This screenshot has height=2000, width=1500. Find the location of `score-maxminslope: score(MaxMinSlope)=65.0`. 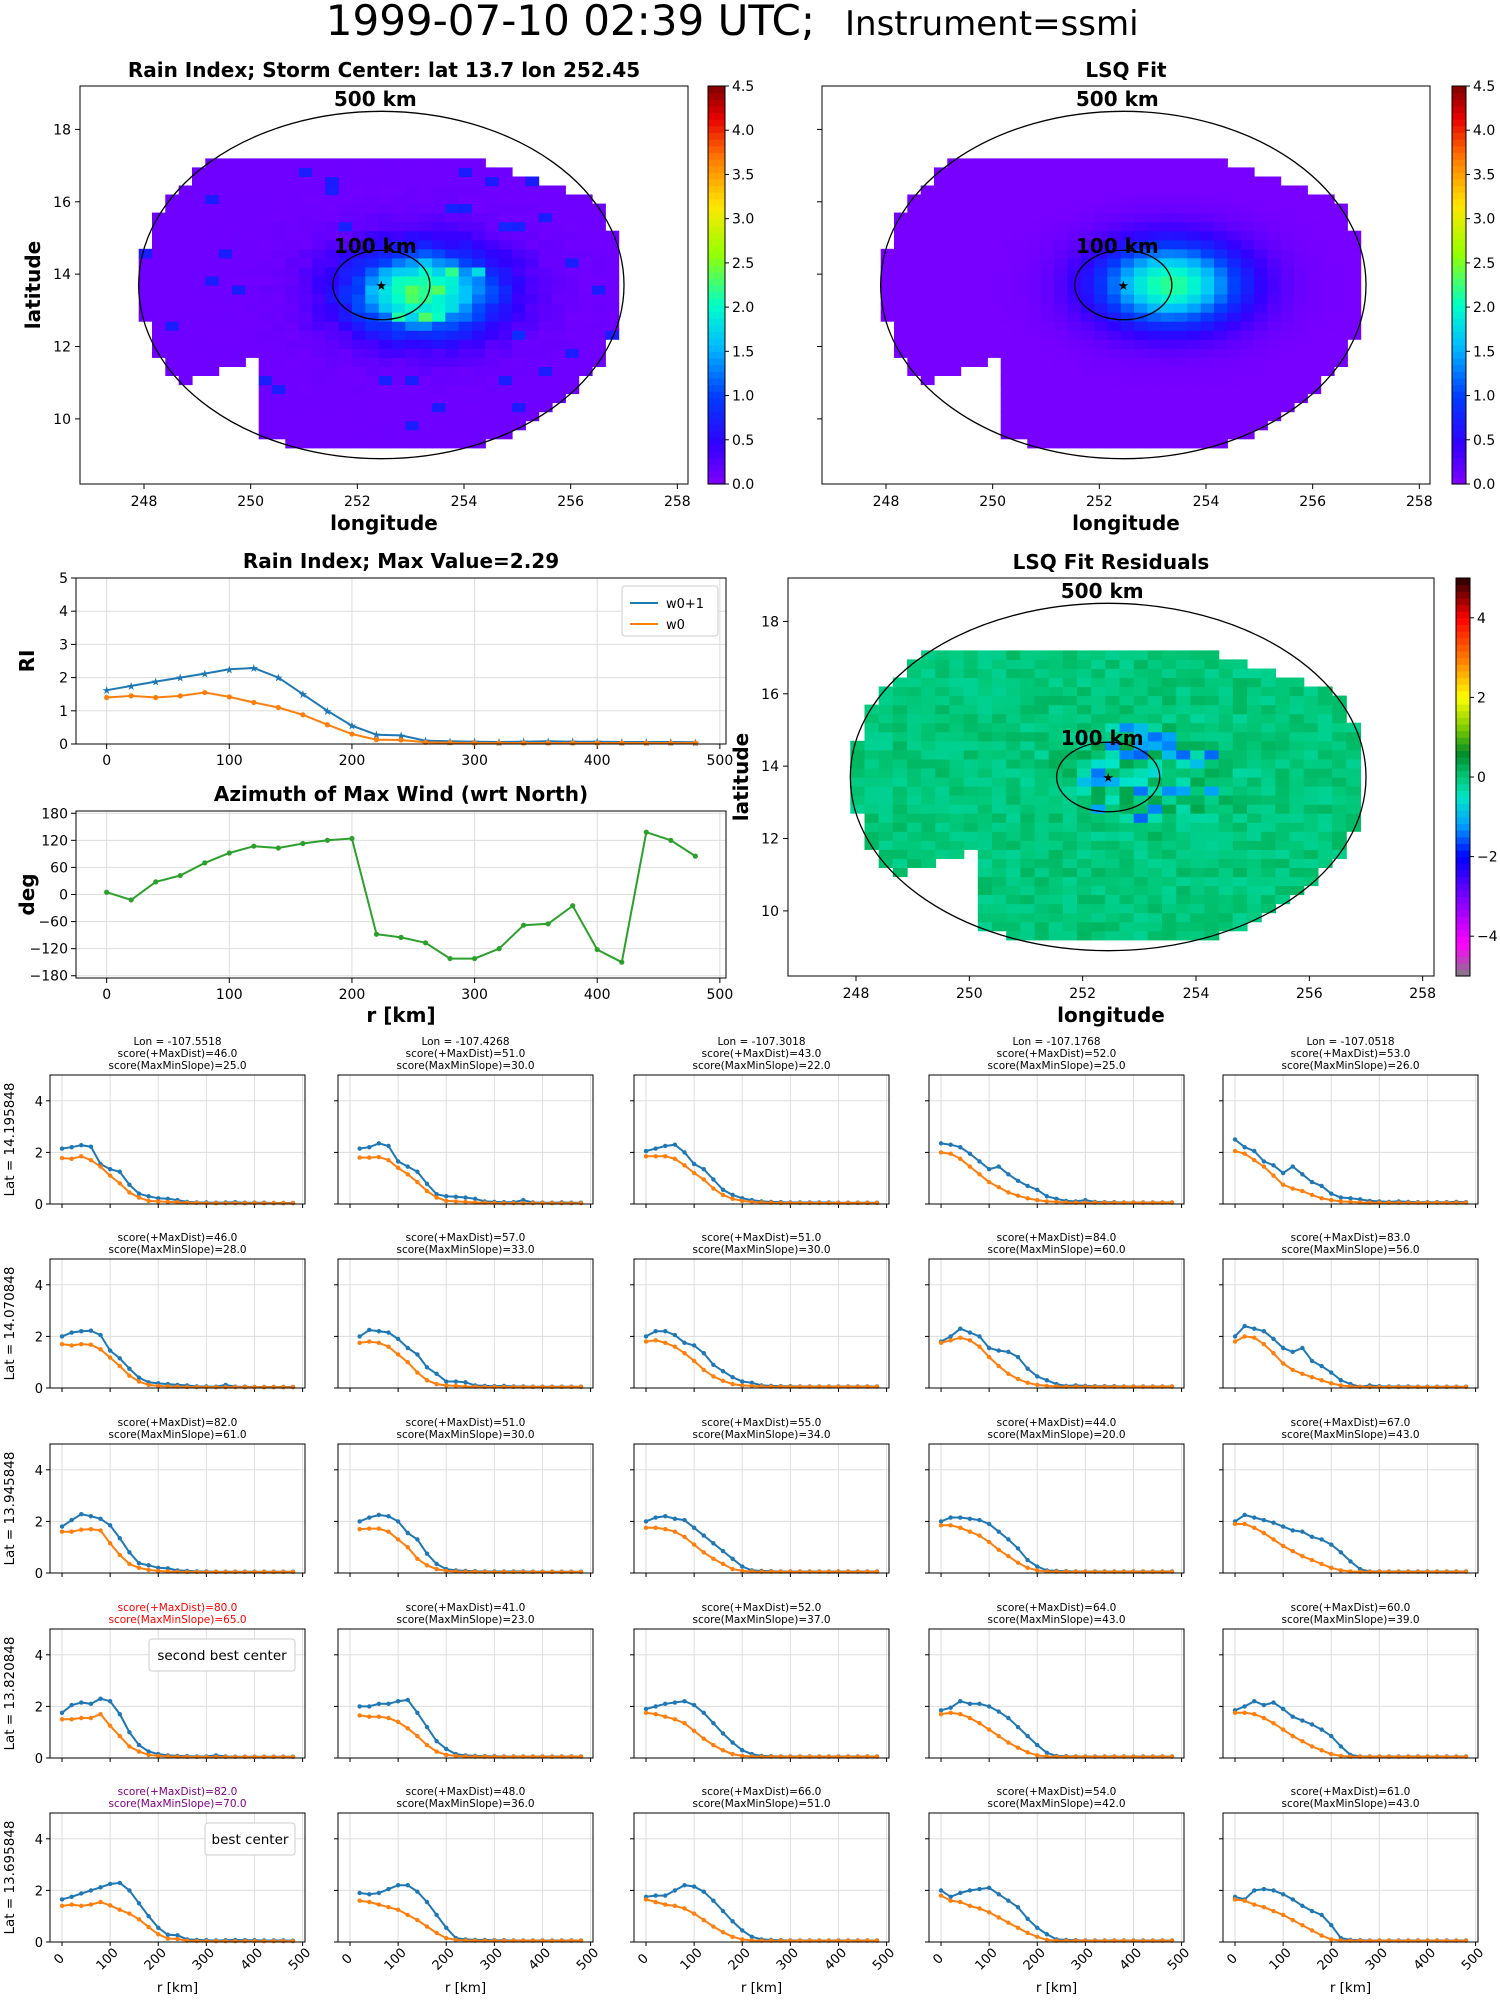

score-maxminslope: score(MaxMinSlope)=65.0 is located at coordinates (177, 1620).